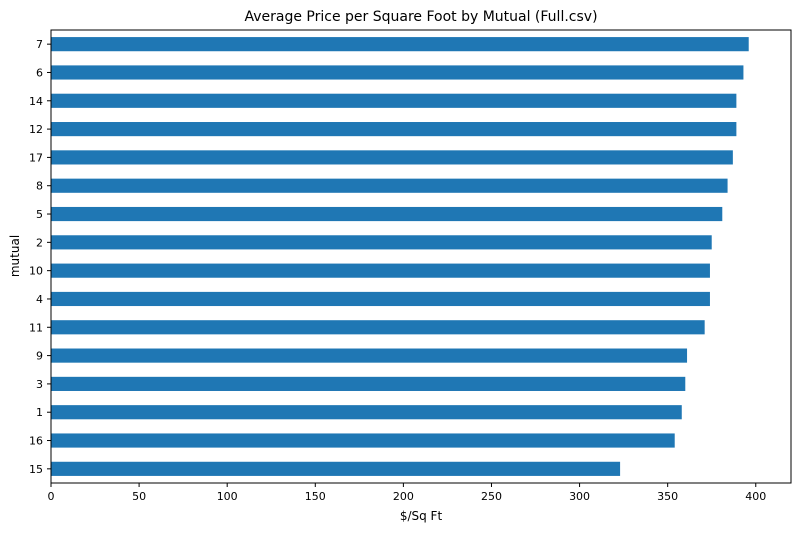  Describe the element at coordinates (667, 496) in the screenshot. I see `x-tick-label: 350` at that location.